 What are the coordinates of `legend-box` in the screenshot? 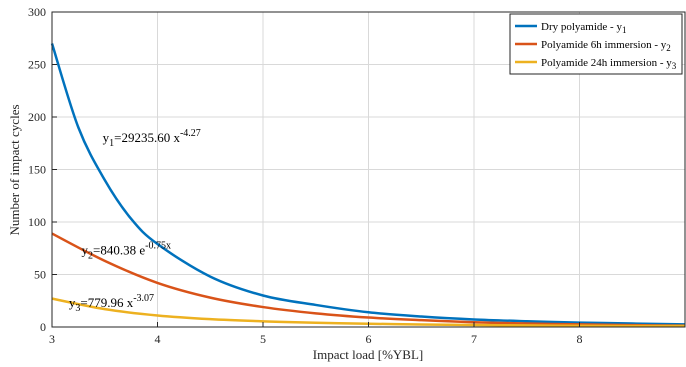 It's located at (596, 44).